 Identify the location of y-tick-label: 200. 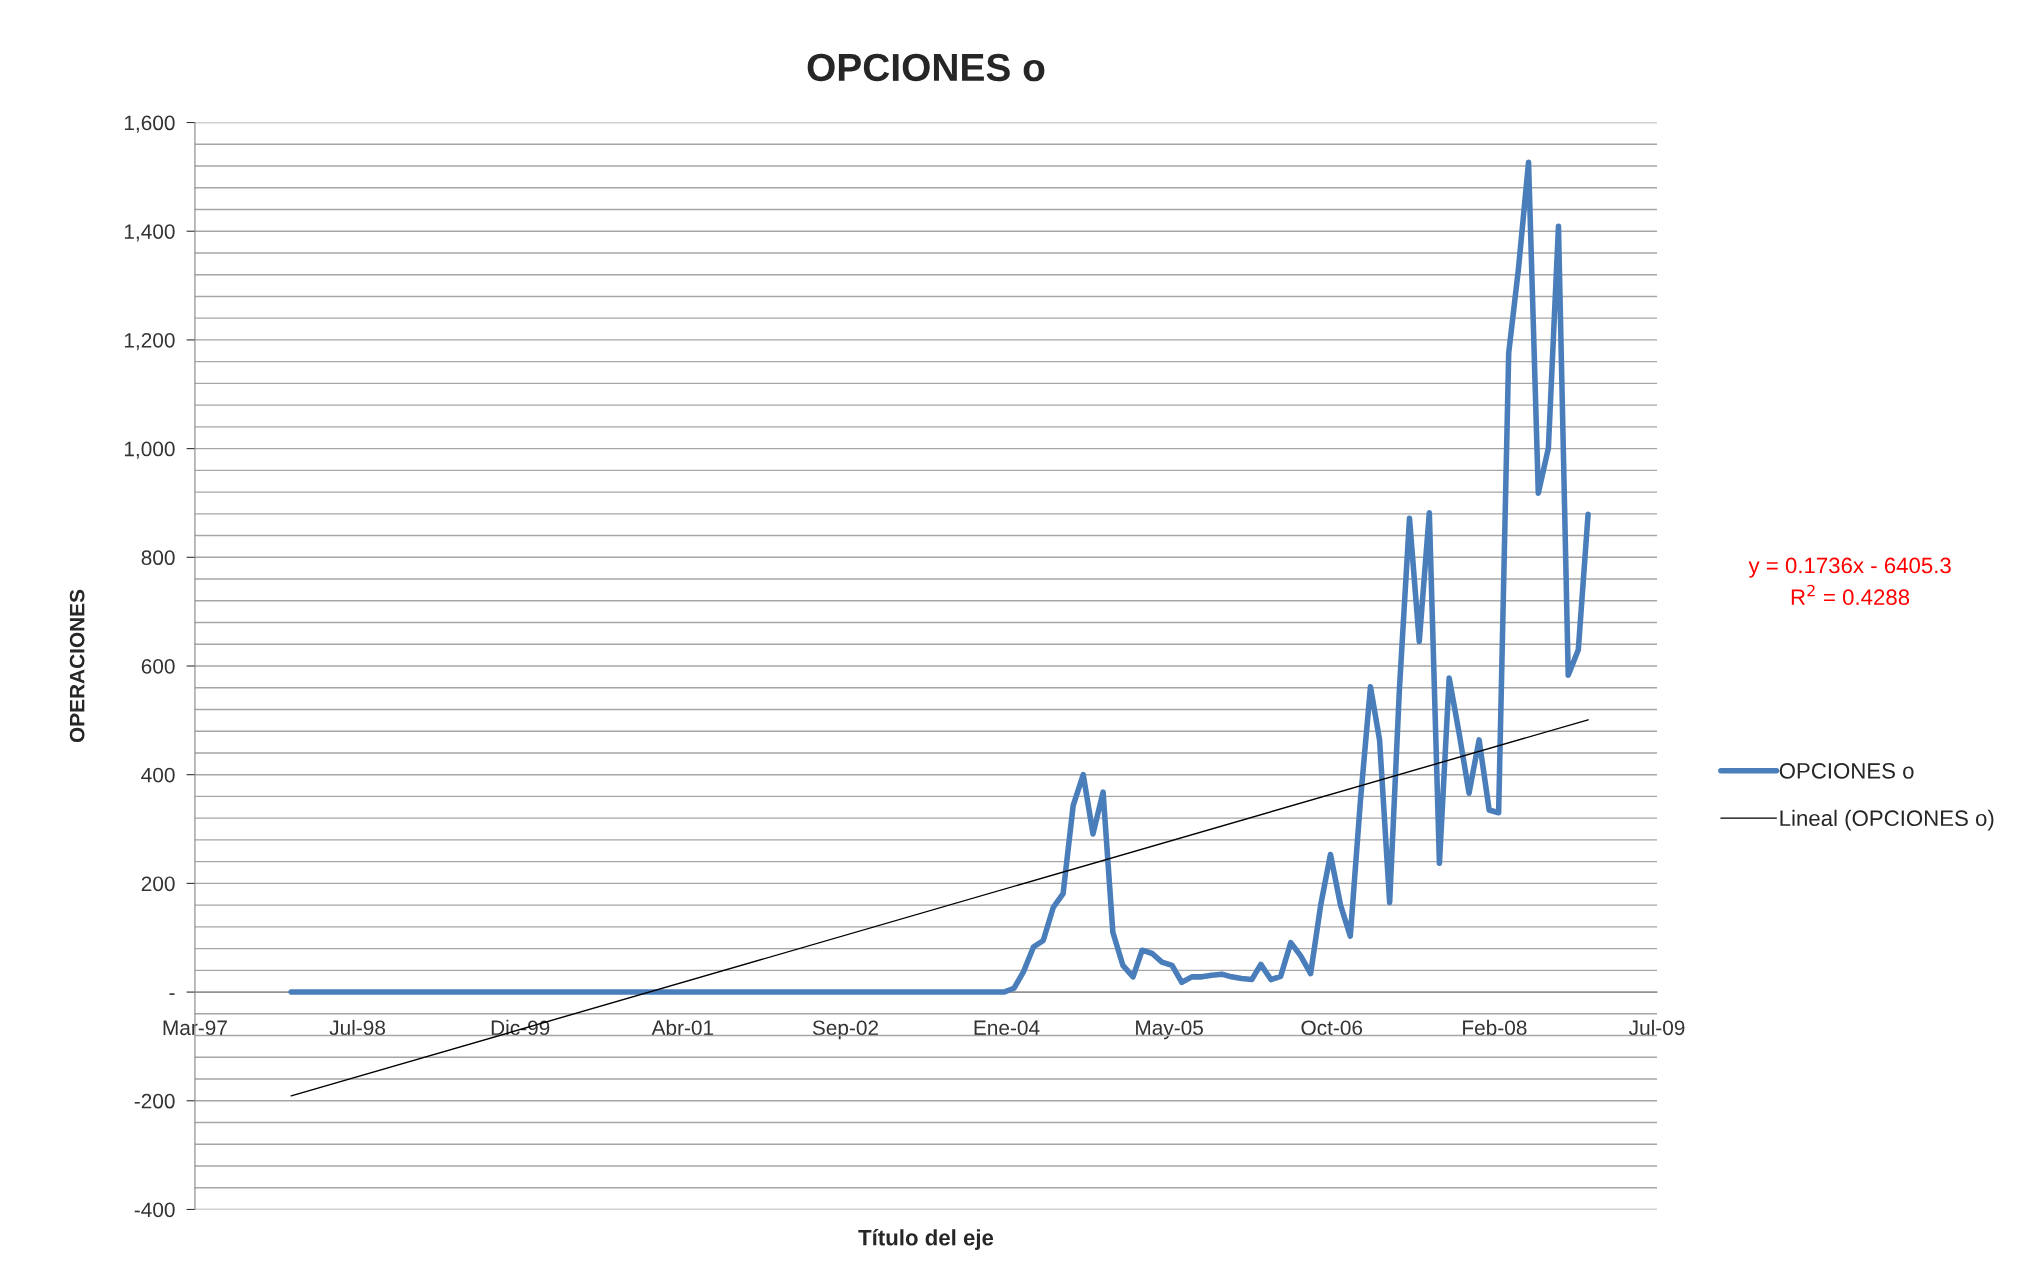
(158, 884).